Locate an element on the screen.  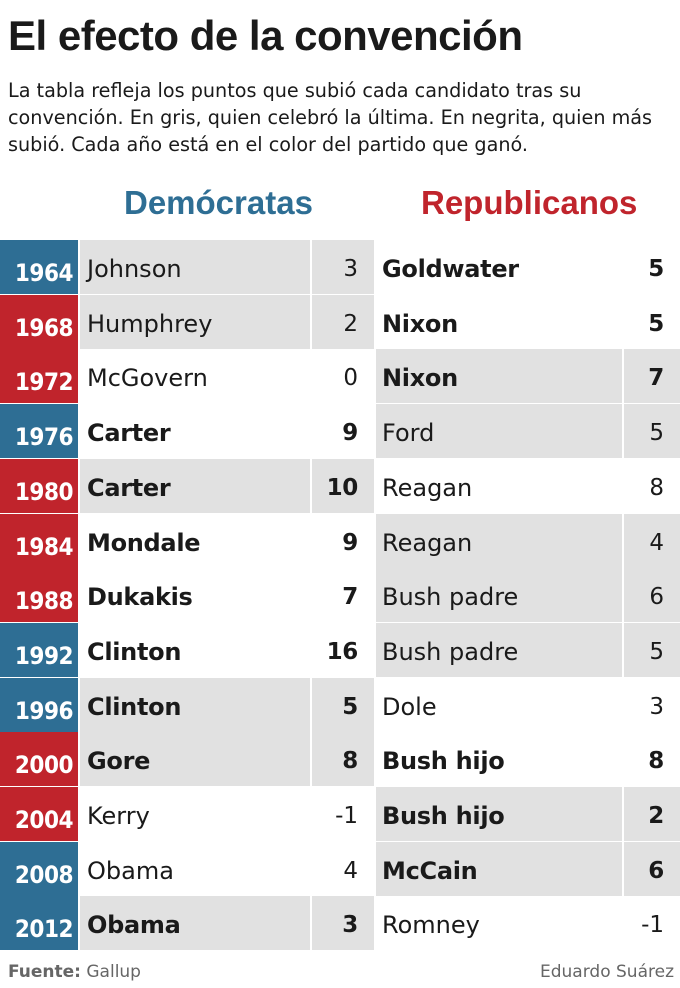
republicans-header: Republicanos is located at coordinates (529, 202).